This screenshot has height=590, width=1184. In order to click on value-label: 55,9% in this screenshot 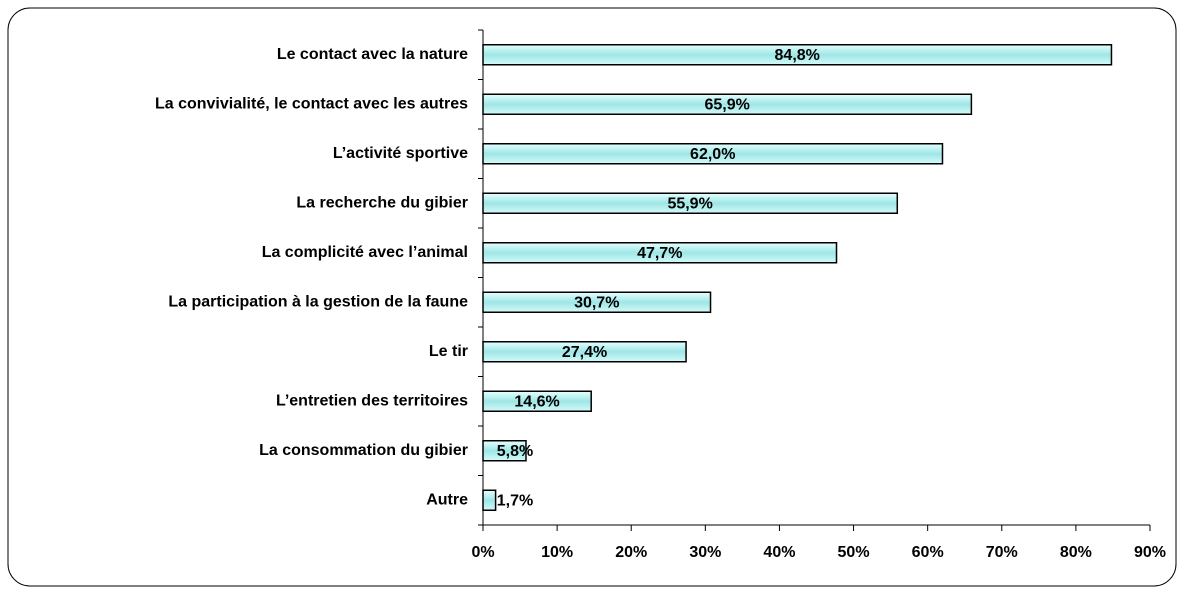, I will do `click(689, 203)`.